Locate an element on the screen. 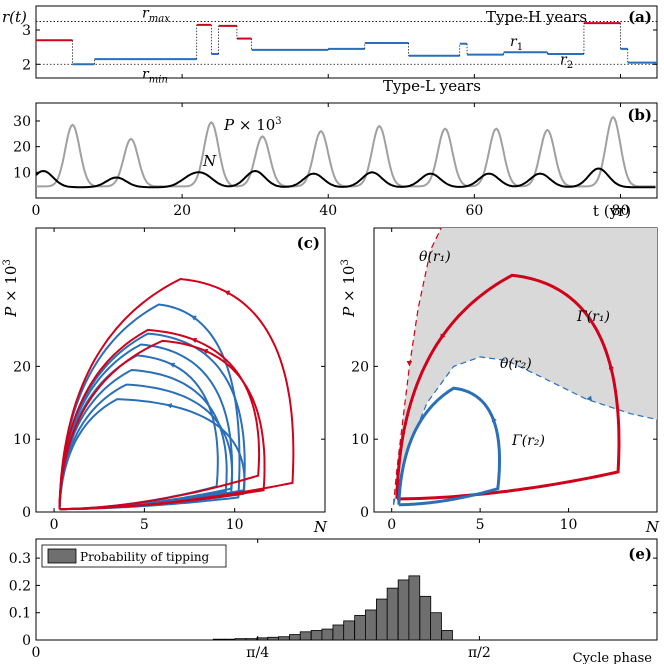  d-xtick-label: 5 is located at coordinates (480, 525).